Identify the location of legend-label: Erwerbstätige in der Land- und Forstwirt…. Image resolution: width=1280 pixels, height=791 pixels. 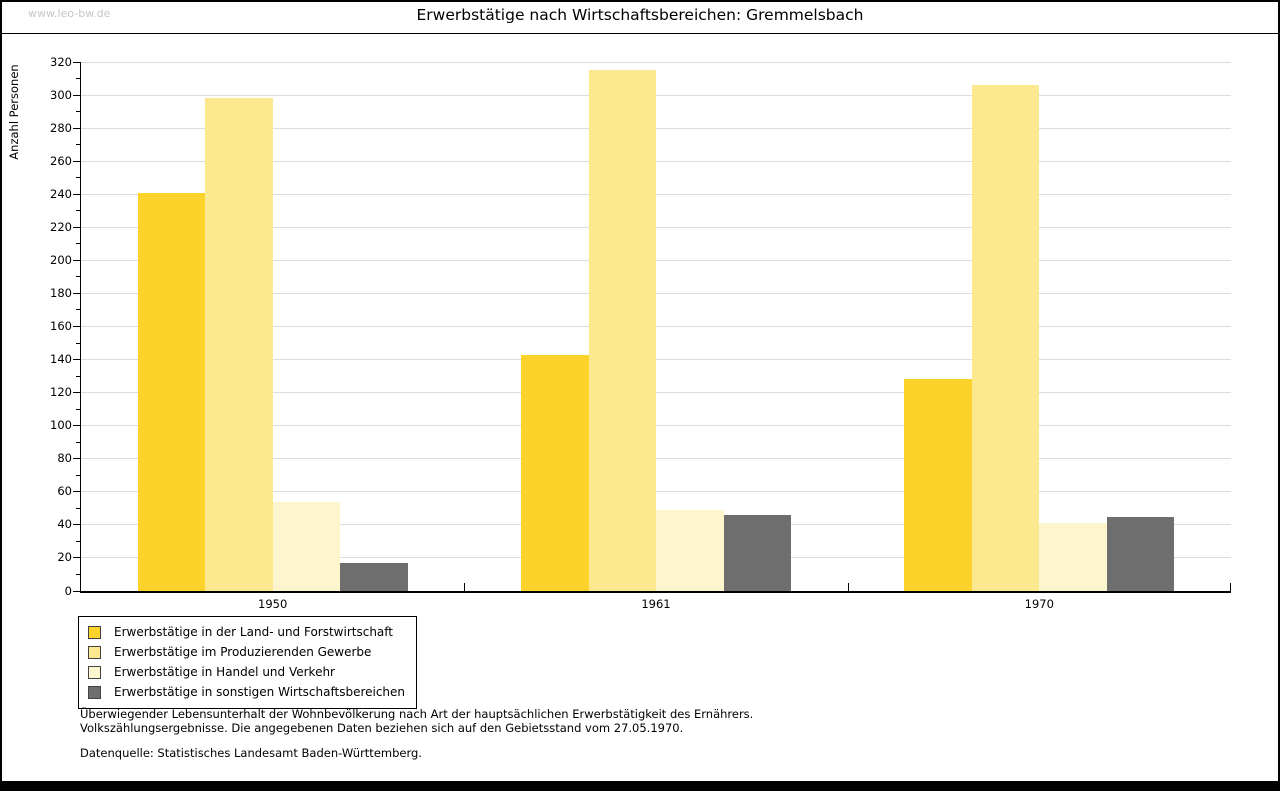
(253, 632).